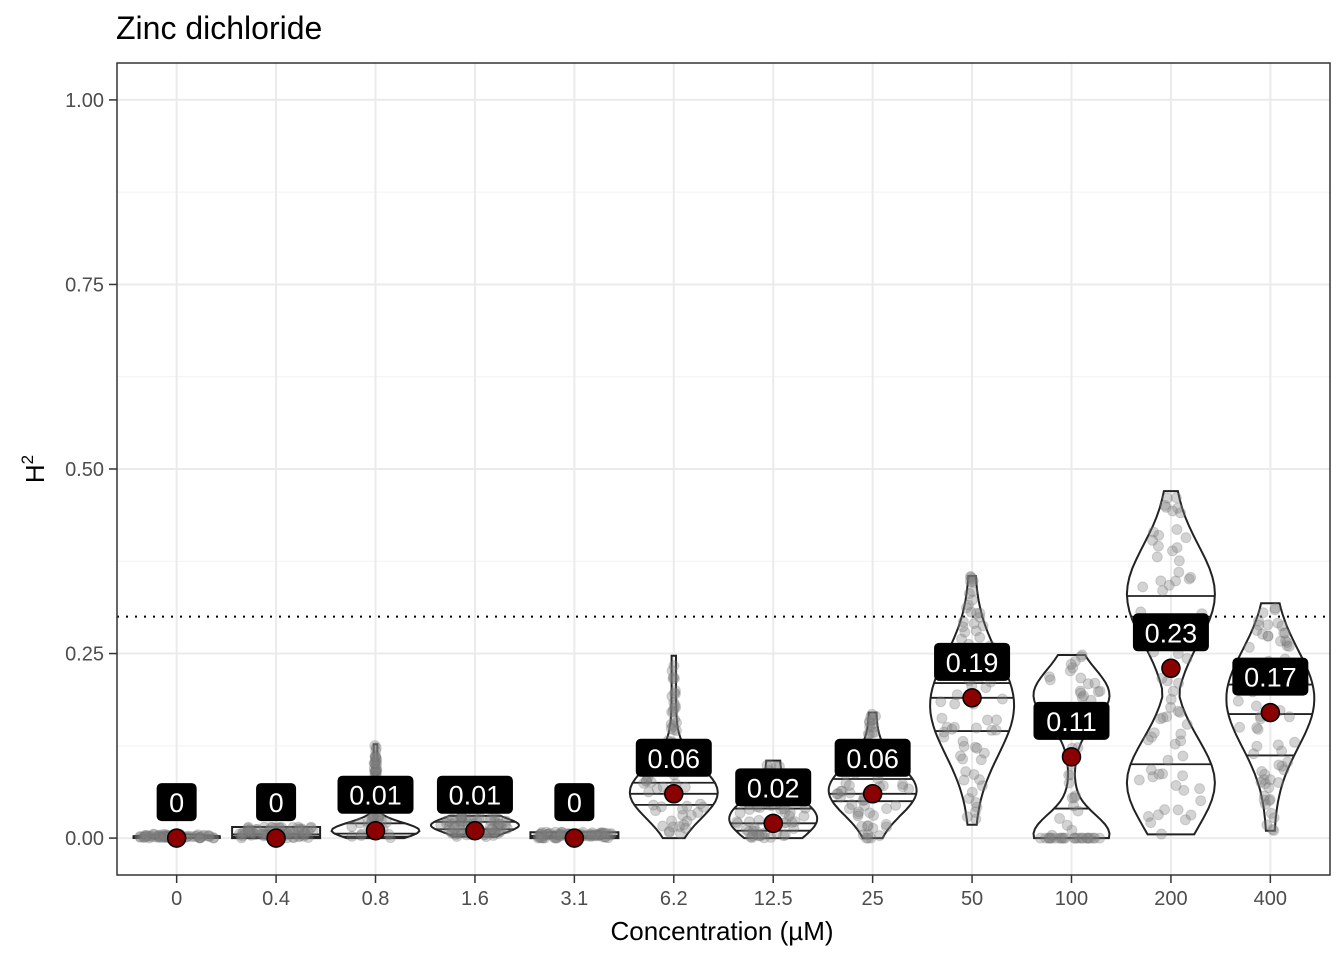 The width and height of the screenshot is (1344, 960). Describe the element at coordinates (1270, 899) in the screenshot. I see `x-tick-label: 400` at that location.